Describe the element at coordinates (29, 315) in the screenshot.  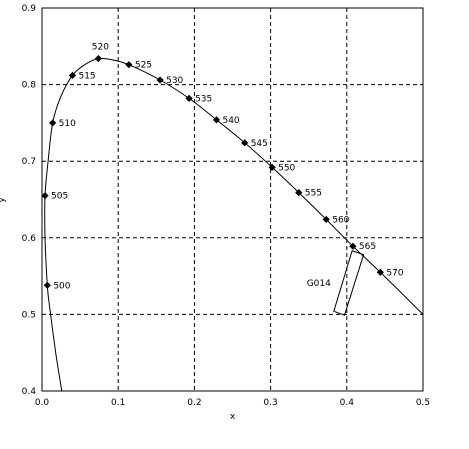
I see `y-tick-label: 0.5` at that location.